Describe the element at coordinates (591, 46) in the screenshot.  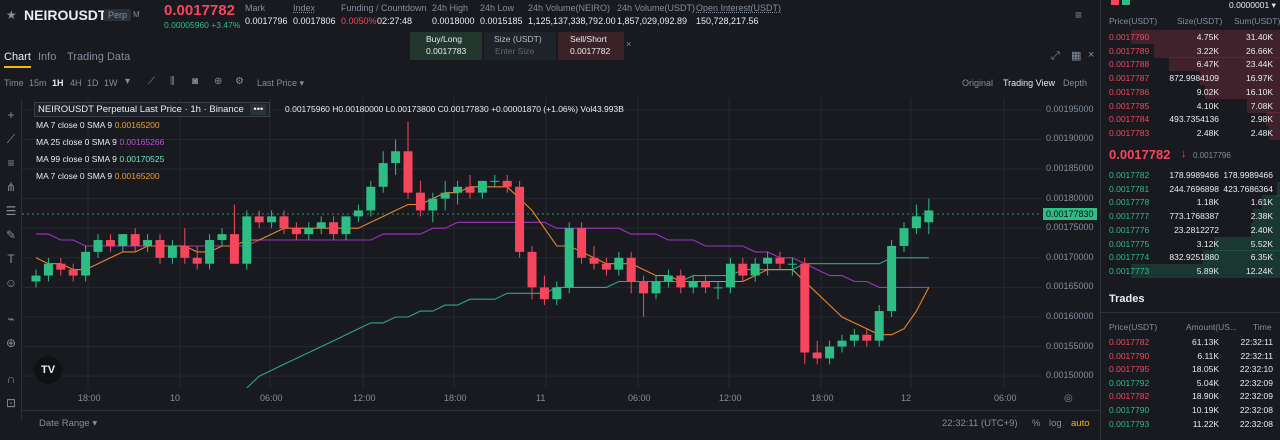
I see `sell-short-button: Sell/Short 0.0017782` at that location.